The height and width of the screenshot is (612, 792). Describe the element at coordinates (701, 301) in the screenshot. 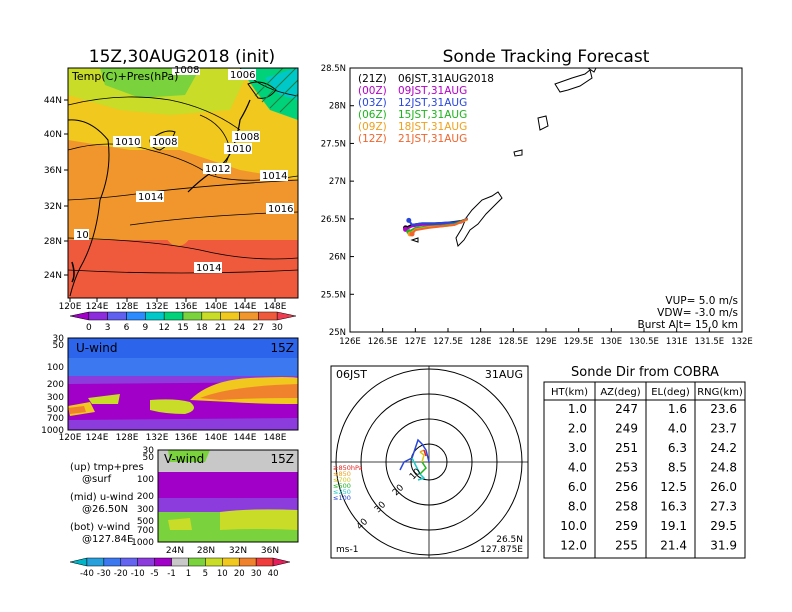

I see `param-vup: VUP= 5.0 m/s` at that location.